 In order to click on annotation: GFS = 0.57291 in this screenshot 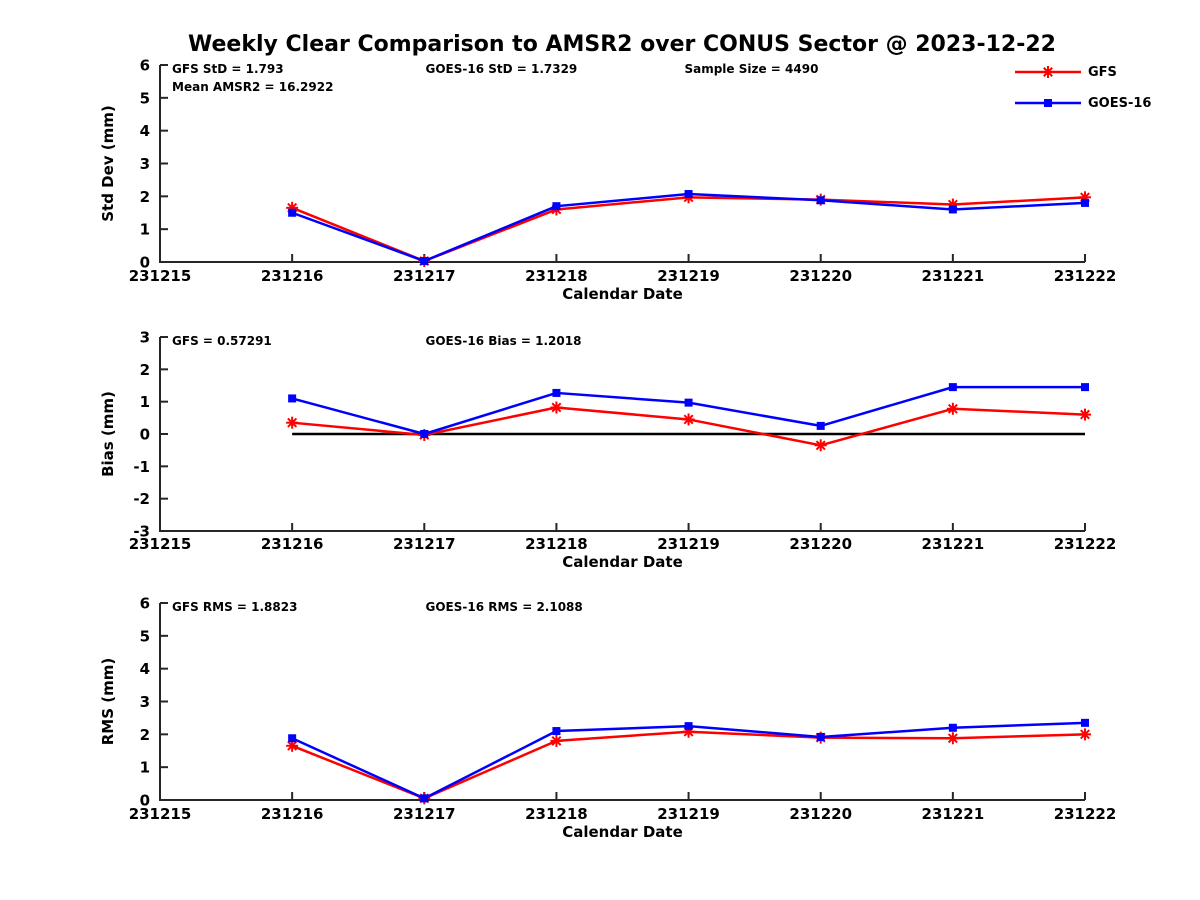, I will do `click(222, 341)`.